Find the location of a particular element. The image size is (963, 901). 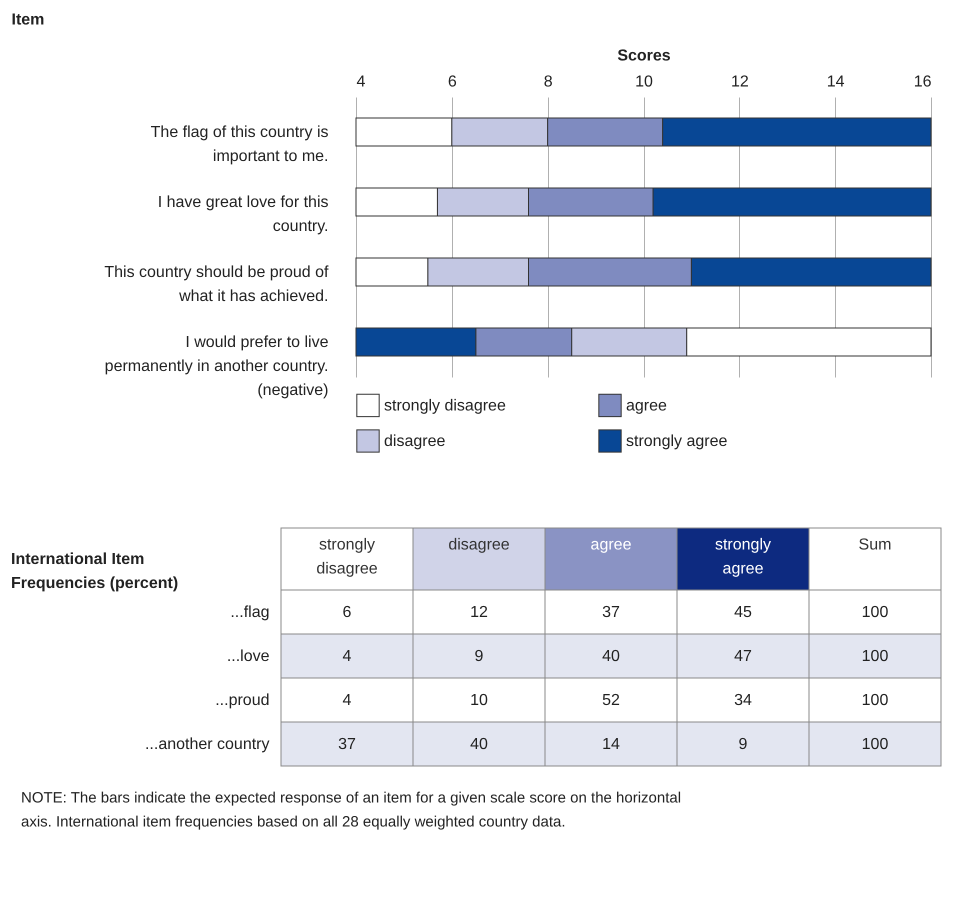

data-label: 47 is located at coordinates (743, 656).